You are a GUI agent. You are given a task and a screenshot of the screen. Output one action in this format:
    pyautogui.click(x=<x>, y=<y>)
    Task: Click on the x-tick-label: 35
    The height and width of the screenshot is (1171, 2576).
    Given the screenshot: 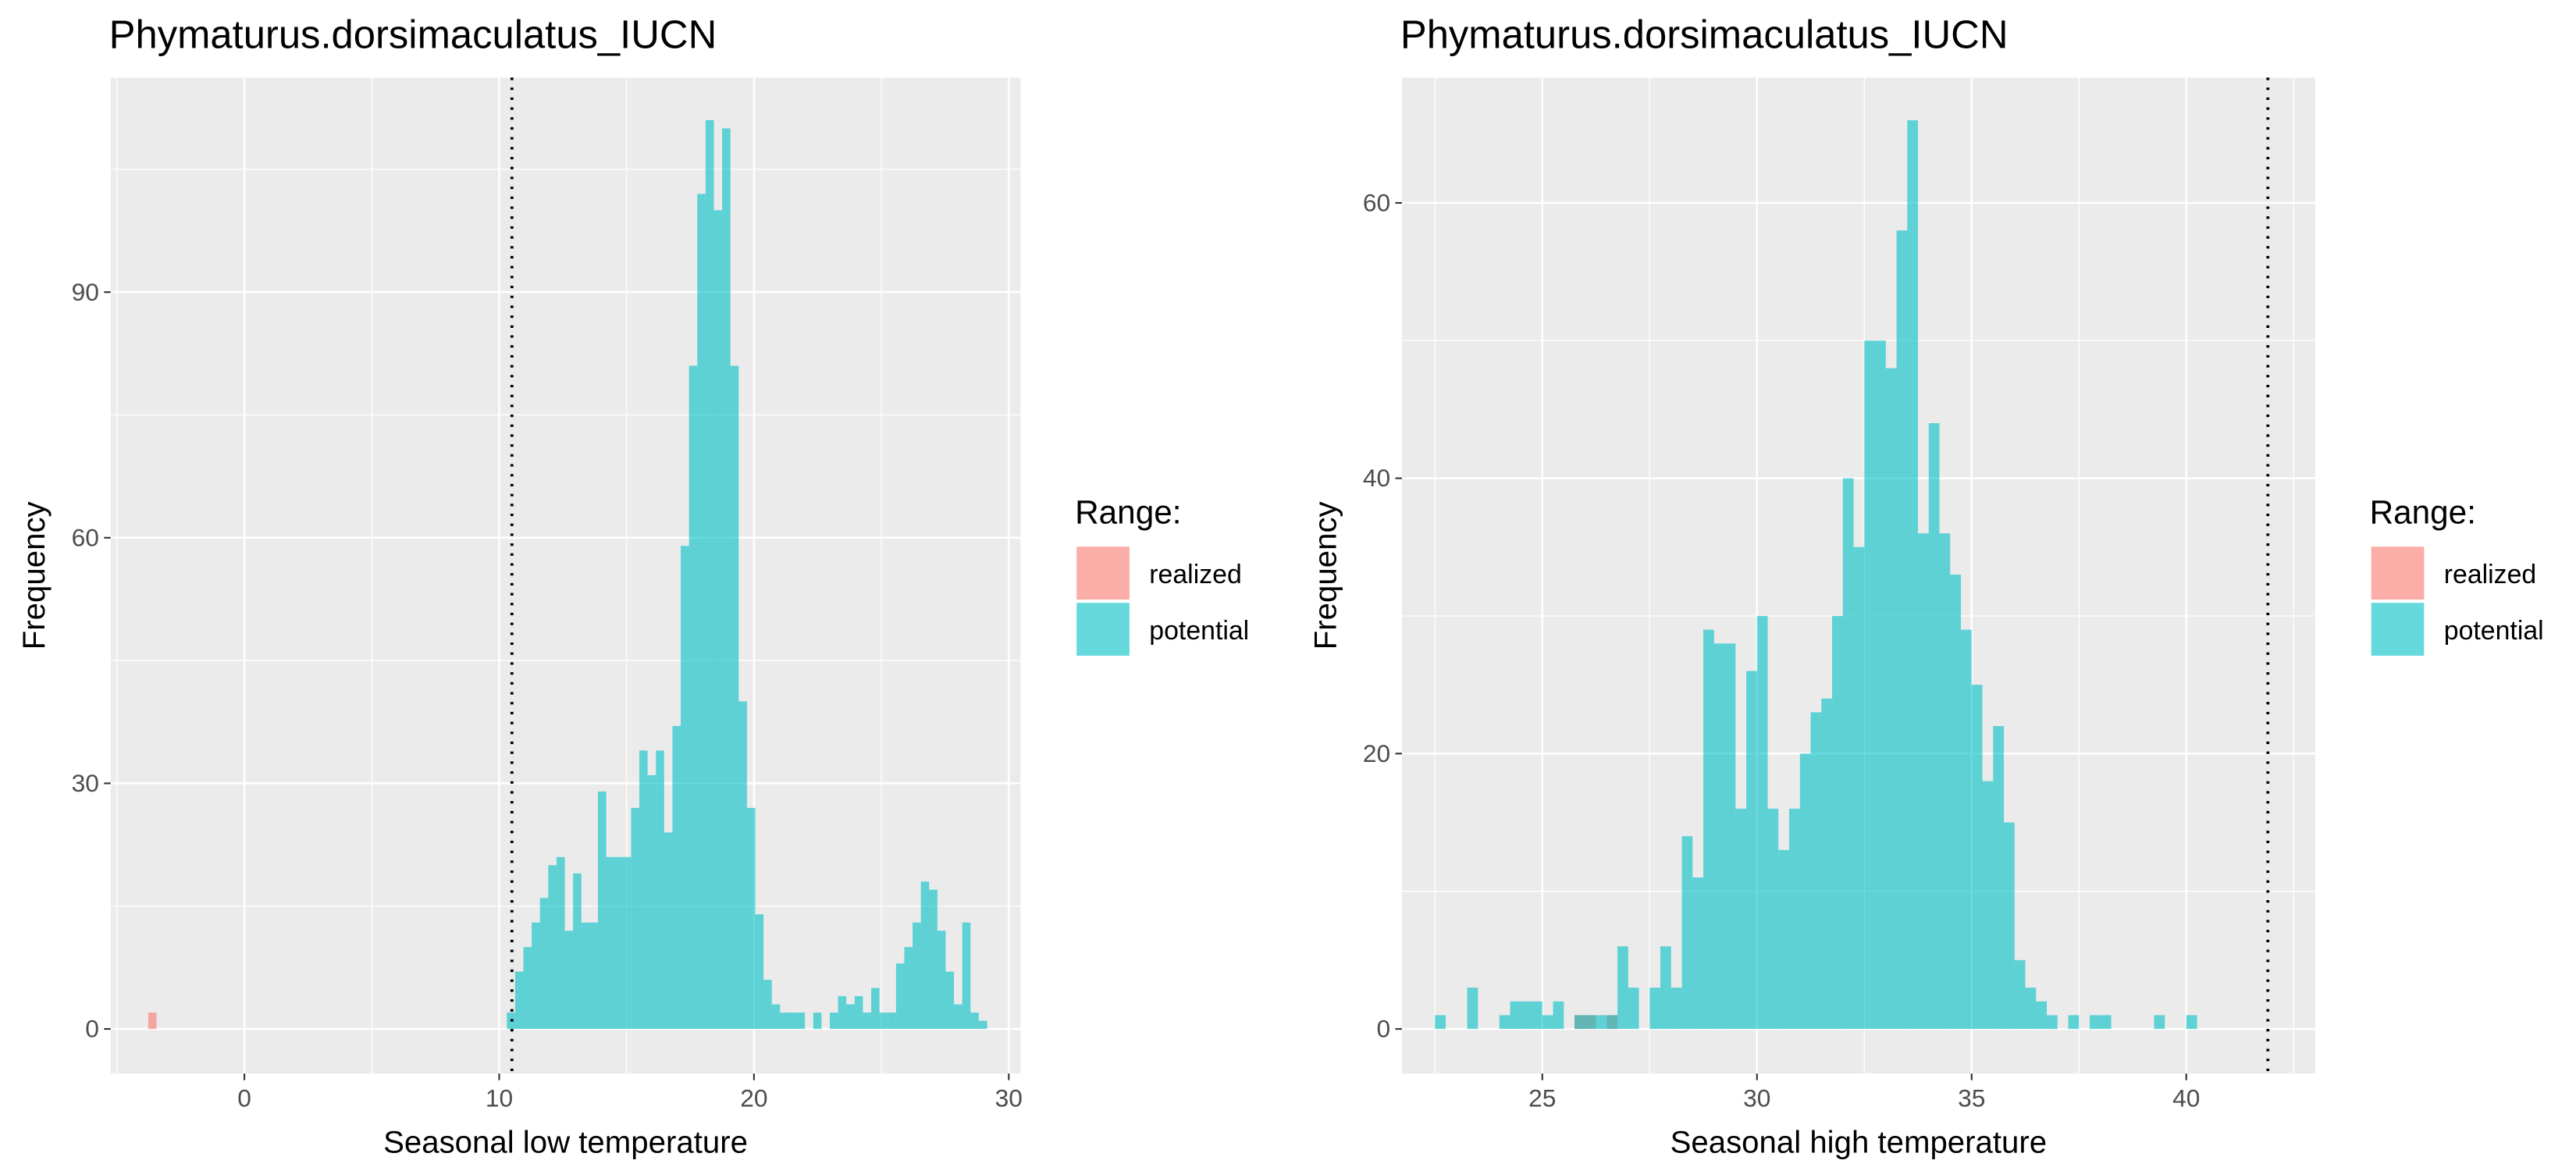 What is the action you would take?
    pyautogui.click(x=1971, y=1098)
    